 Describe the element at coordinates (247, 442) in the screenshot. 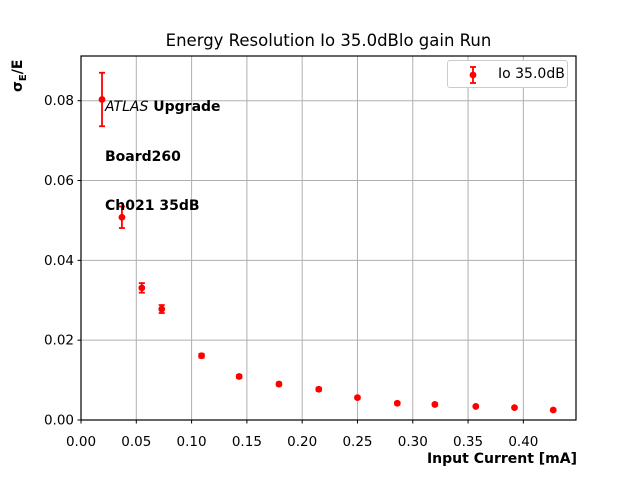

I see `x-tick-label: 0.15` at that location.